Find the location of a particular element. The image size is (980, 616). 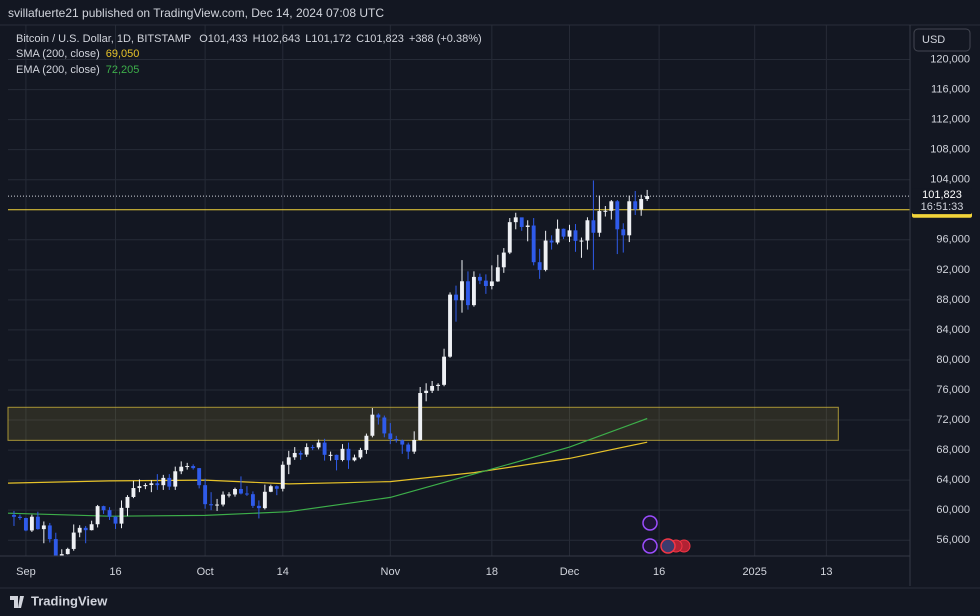

x-tick-label: 2025 is located at coordinates (754, 572).